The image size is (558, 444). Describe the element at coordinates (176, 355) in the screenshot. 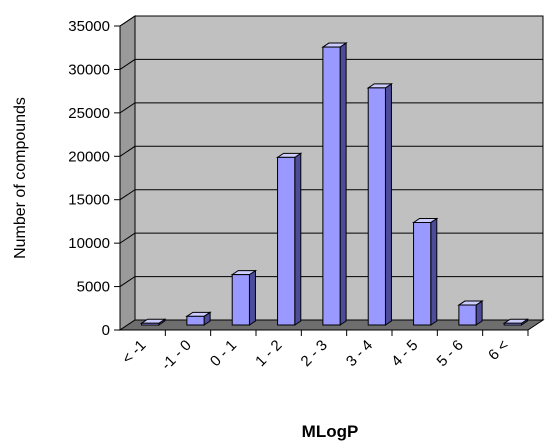

I see `x-tick-label: -1 - 0` at that location.